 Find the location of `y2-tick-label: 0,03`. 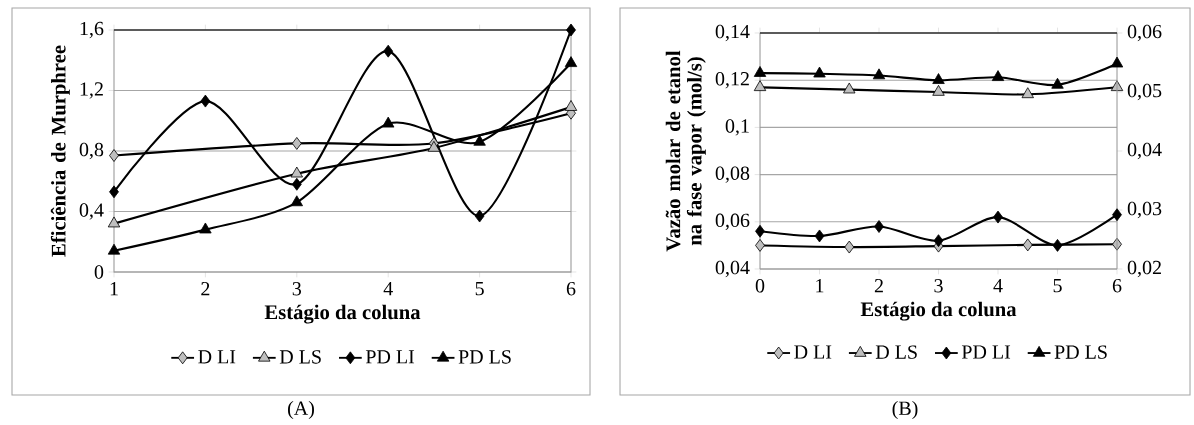

y2-tick-label: 0,03 is located at coordinates (1144, 210).